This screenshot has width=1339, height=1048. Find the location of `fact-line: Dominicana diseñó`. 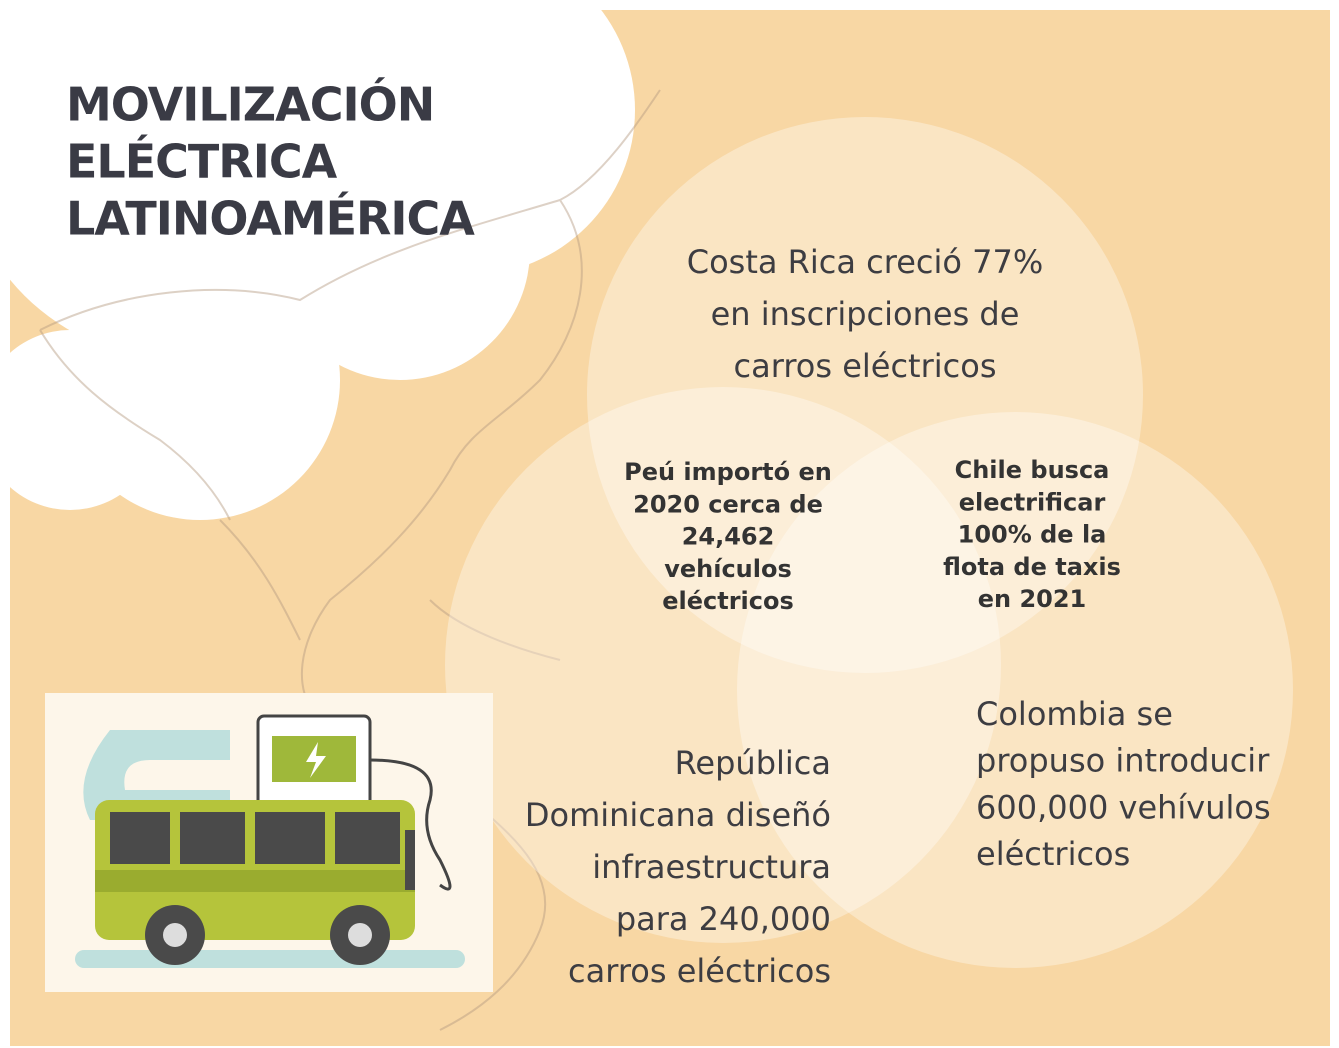

fact-line: Dominicana diseñó is located at coordinates (678, 815).